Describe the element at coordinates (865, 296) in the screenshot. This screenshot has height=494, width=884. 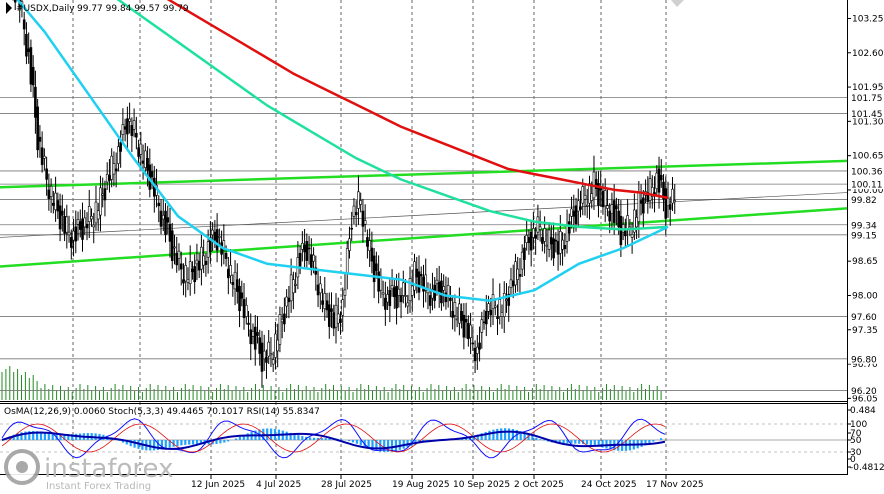
I see `price-tick-label: 98.00` at that location.